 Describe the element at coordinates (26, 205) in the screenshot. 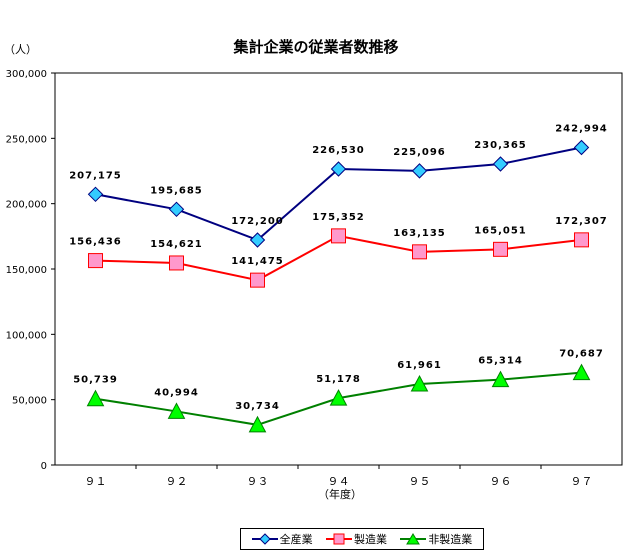

I see `y-tick-label: 200,000` at that location.